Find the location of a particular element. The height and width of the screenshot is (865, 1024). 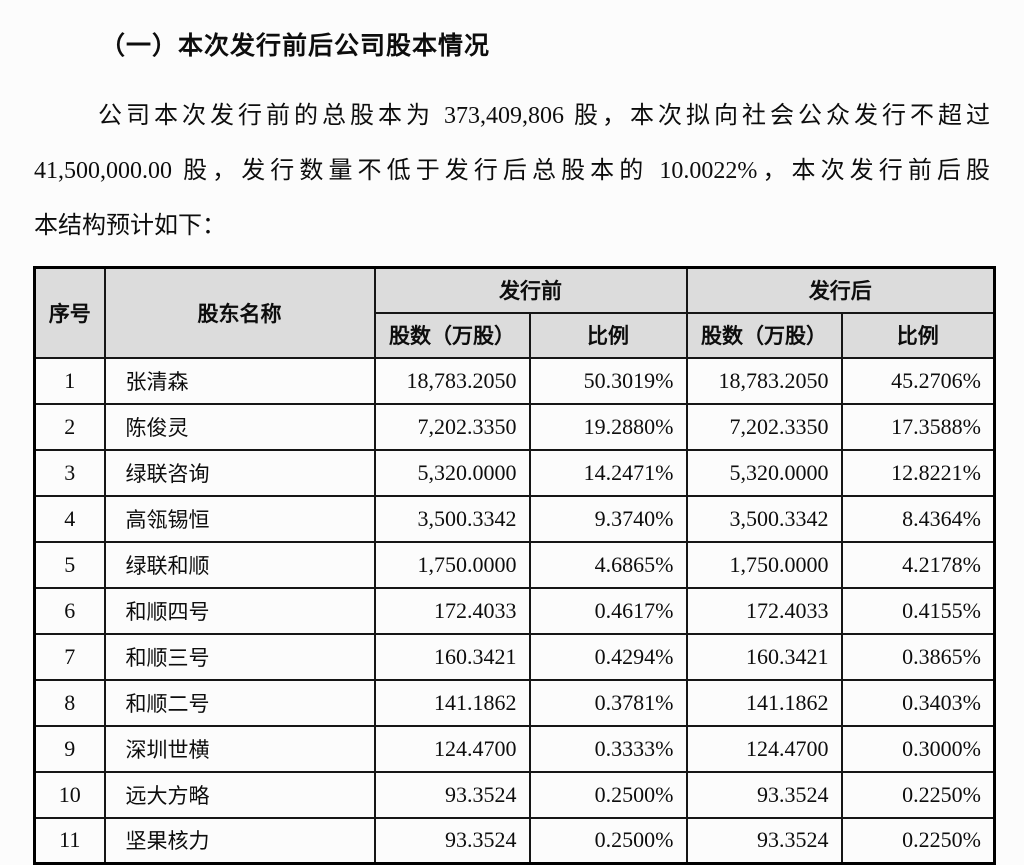

cell-post-ratio: 0.3000% is located at coordinates (918, 748).